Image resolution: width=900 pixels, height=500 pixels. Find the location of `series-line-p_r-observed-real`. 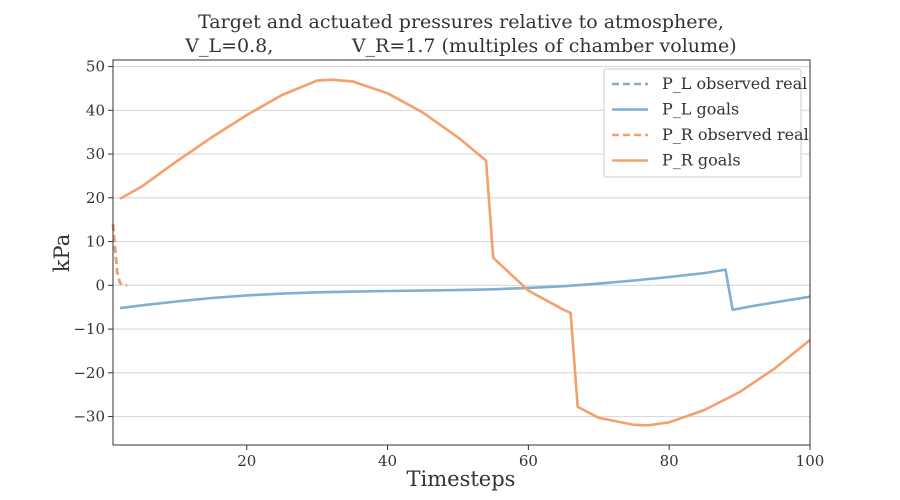

series-line-p_r-observed-real is located at coordinates (119, 255).